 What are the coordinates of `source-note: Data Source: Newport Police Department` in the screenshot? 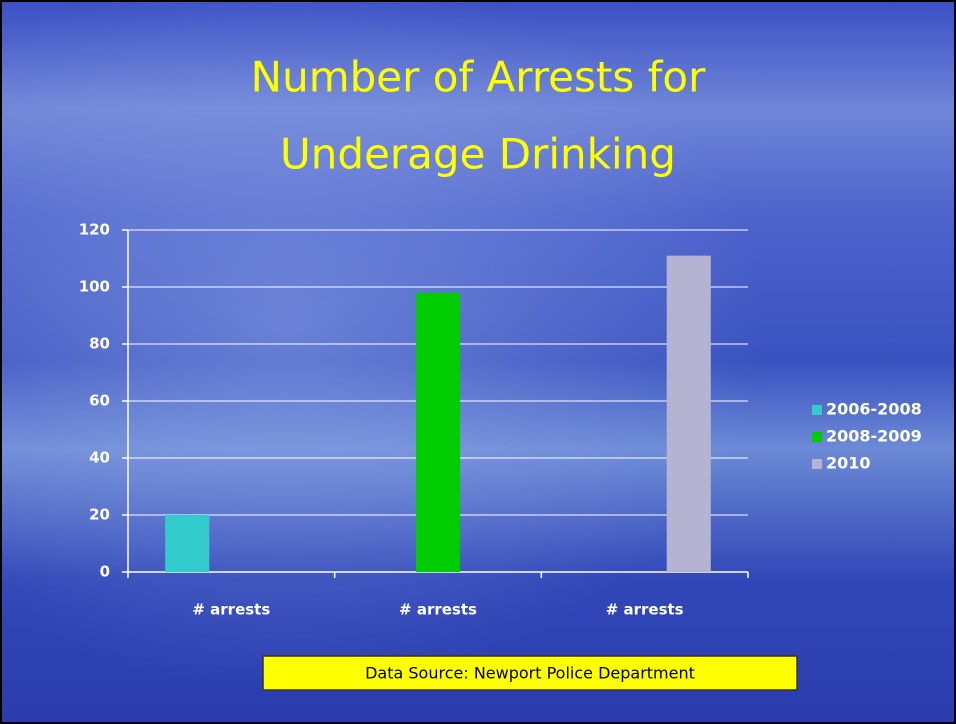 It's located at (530, 673).